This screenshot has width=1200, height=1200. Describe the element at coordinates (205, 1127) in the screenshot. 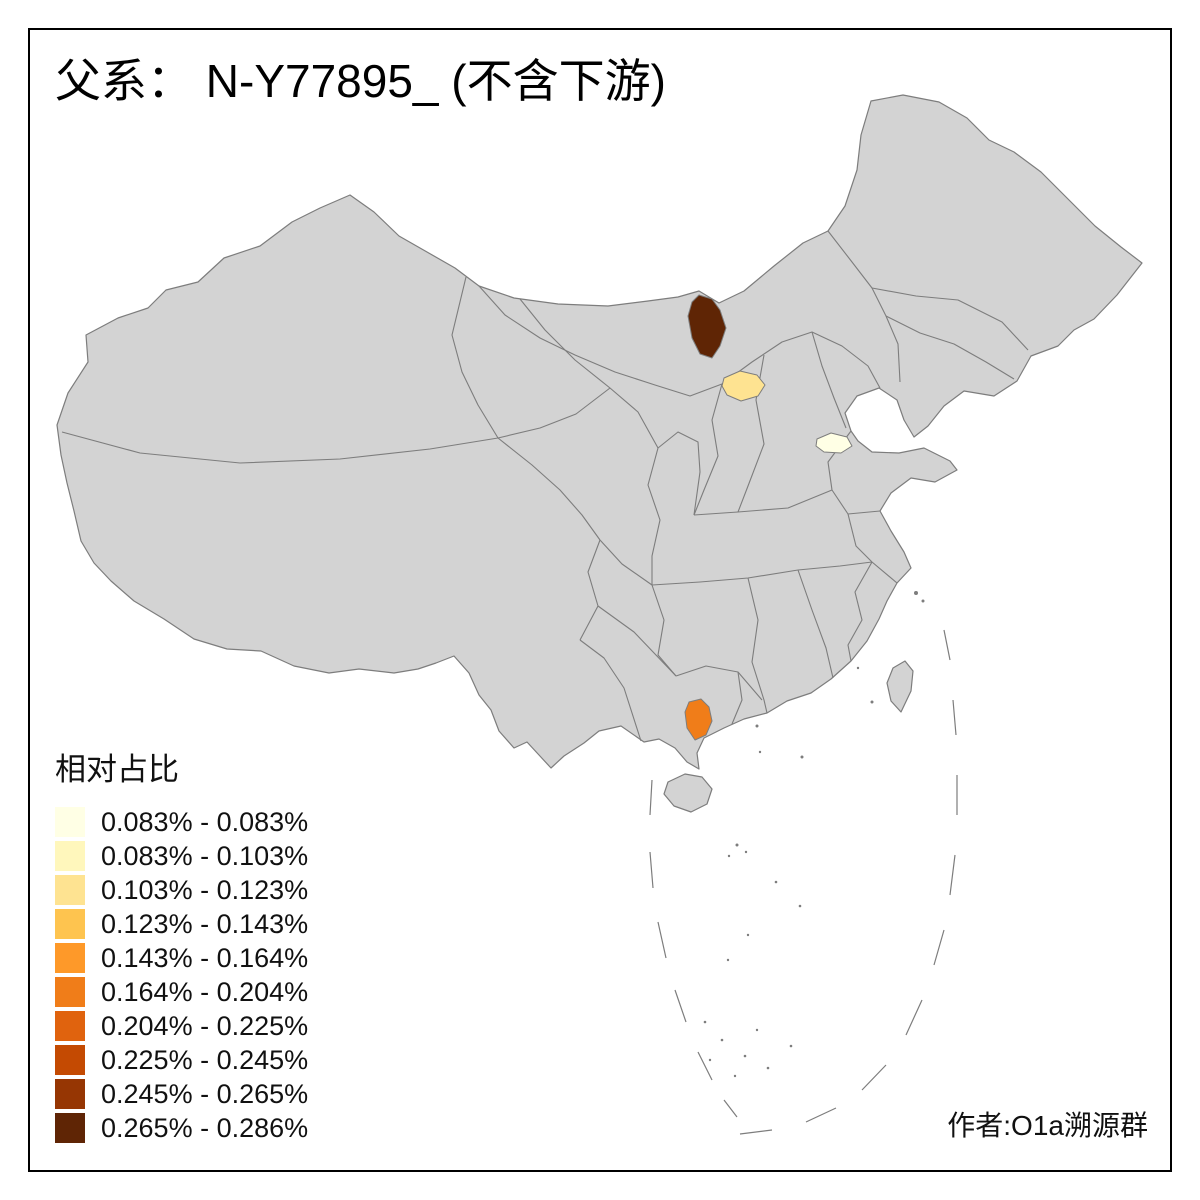

I see `legend-label: 0.265% - 0.286%` at that location.